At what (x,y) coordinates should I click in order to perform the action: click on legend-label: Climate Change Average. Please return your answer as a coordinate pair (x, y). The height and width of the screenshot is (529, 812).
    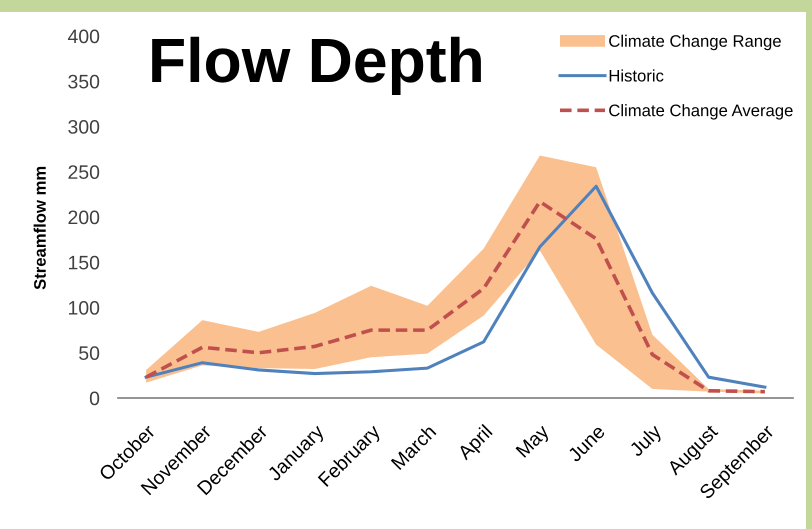
    Looking at the image, I should click on (701, 112).